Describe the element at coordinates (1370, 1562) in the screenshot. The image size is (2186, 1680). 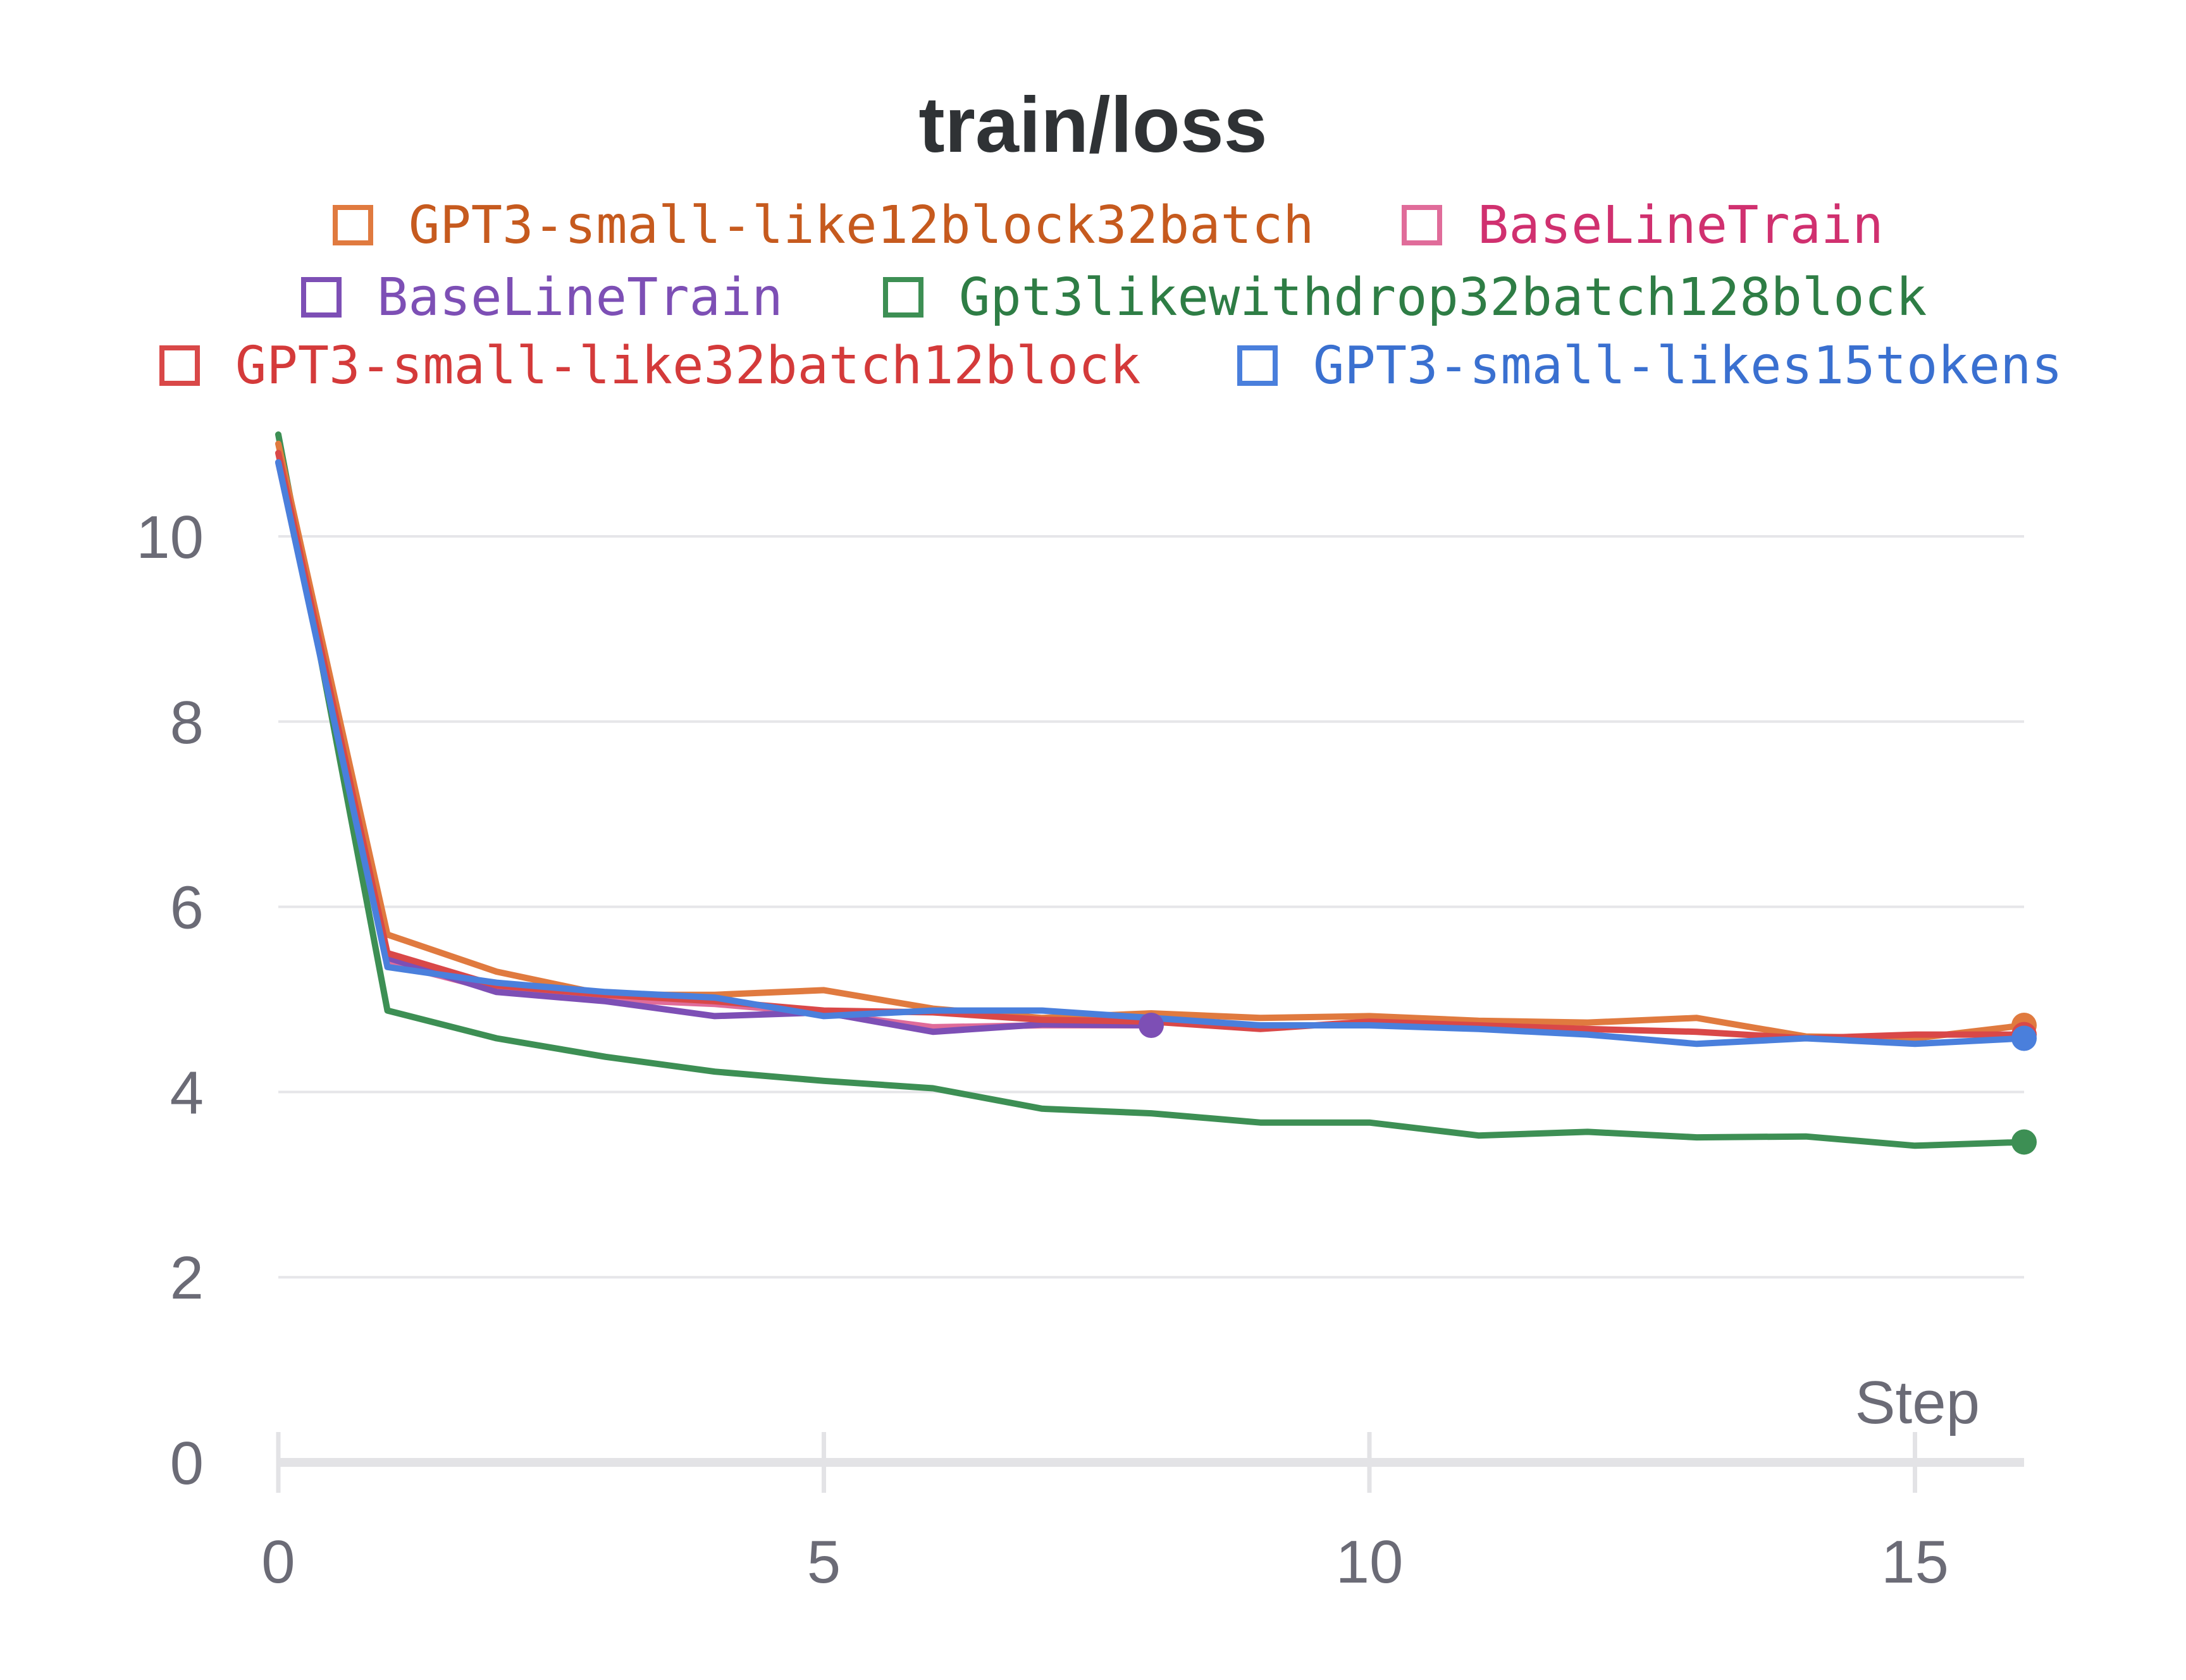
I see `x-tick-label: 10` at that location.